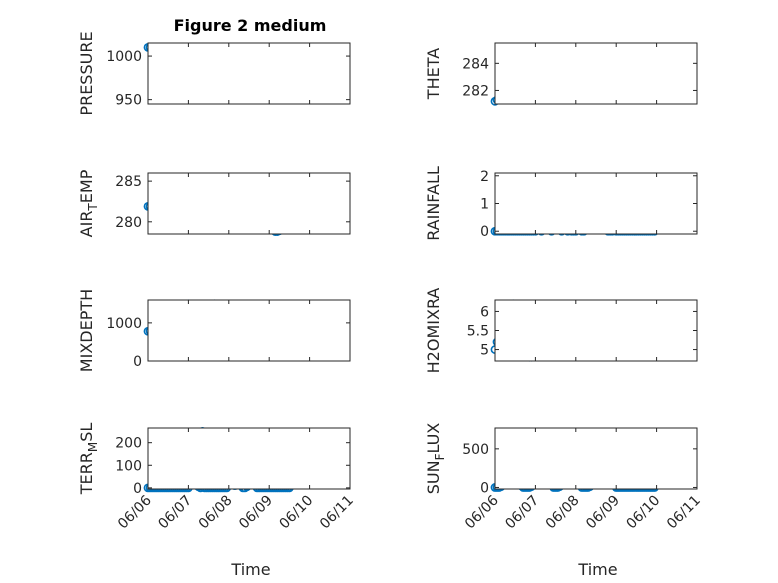 This screenshot has width=778, height=583. I want to click on subplot-pressure: 950 1000 PRESSURE, so click(214, 73).